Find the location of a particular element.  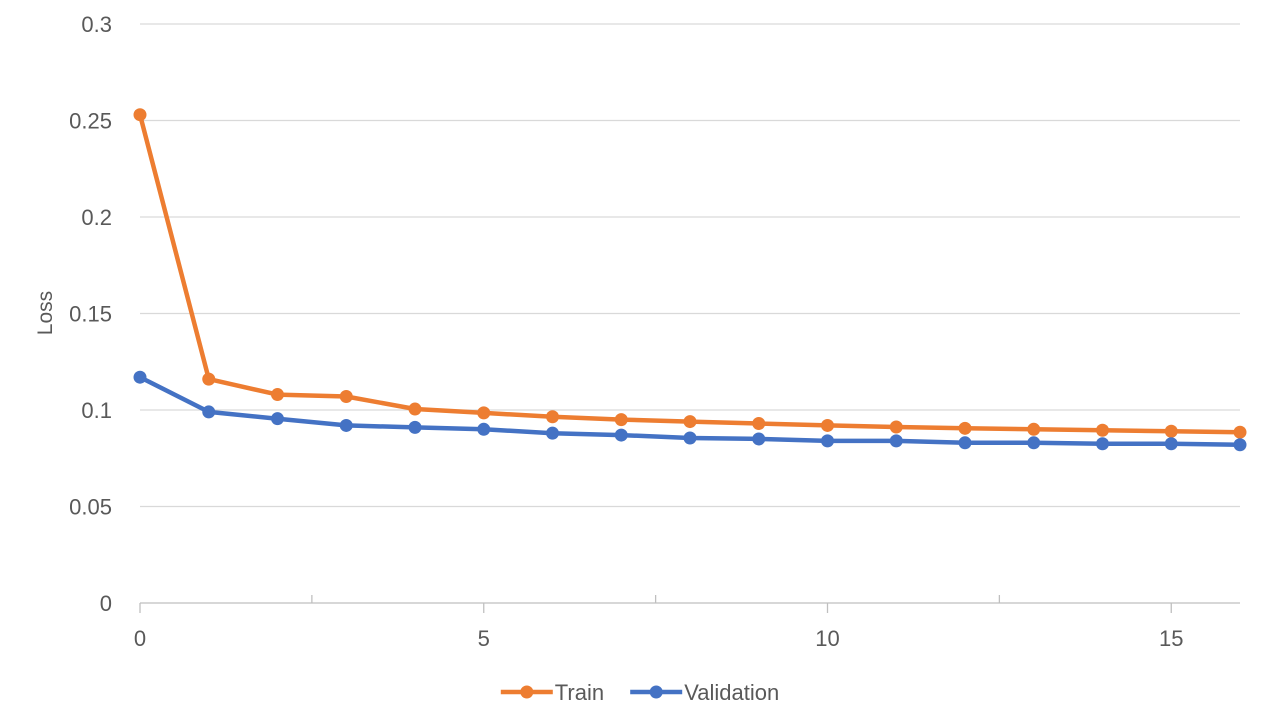

y-axis-title: Loss is located at coordinates (45, 313).